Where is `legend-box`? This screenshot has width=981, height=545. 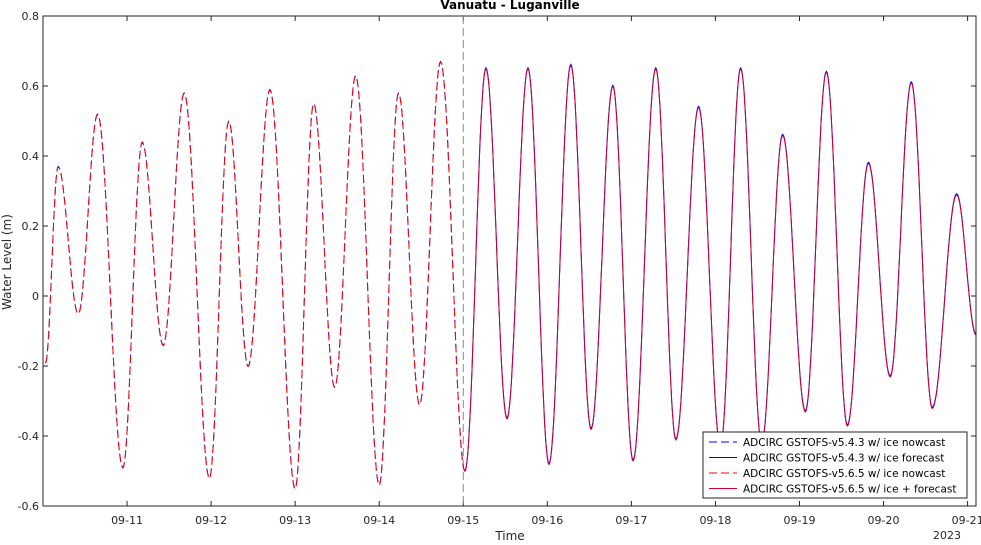
legend-box is located at coordinates (835, 465).